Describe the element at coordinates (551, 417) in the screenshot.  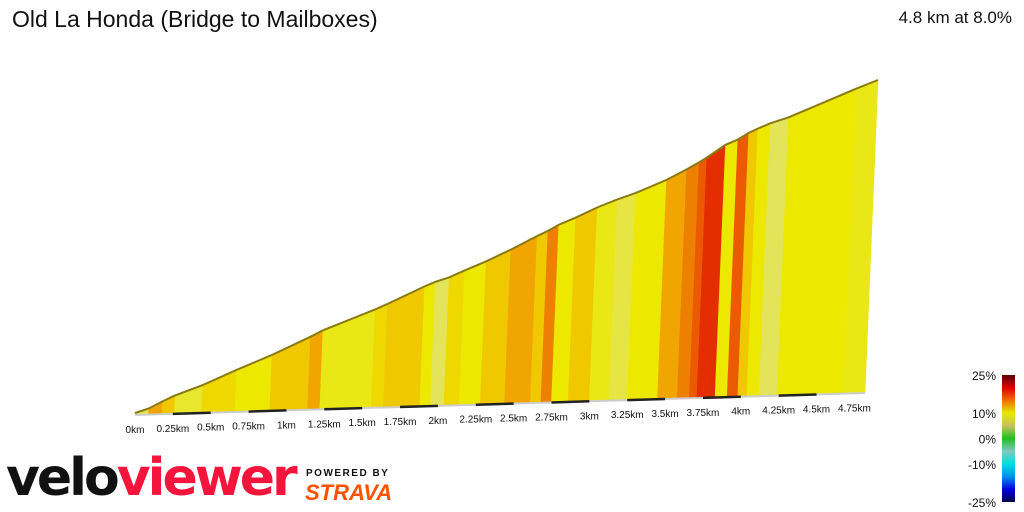
I see `x-tick-label: 2.75km` at that location.